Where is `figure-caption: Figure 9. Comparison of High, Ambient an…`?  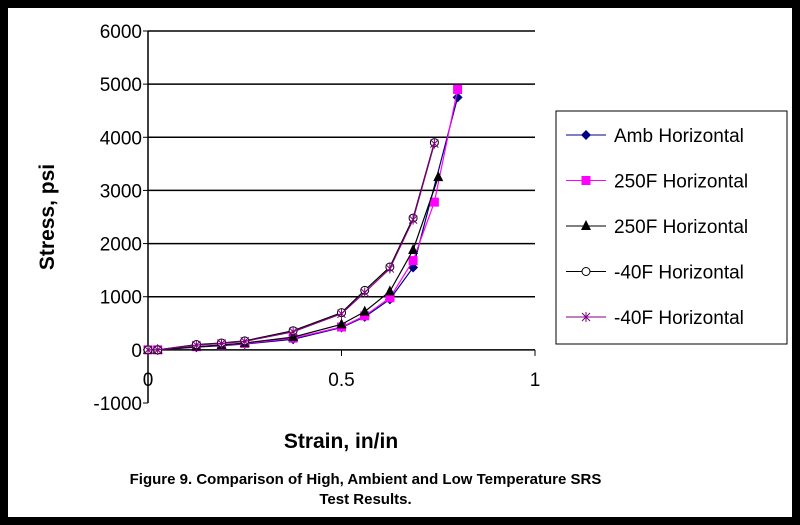
figure-caption: Figure 9. Comparison of High, Ambient an… is located at coordinates (398, 490).